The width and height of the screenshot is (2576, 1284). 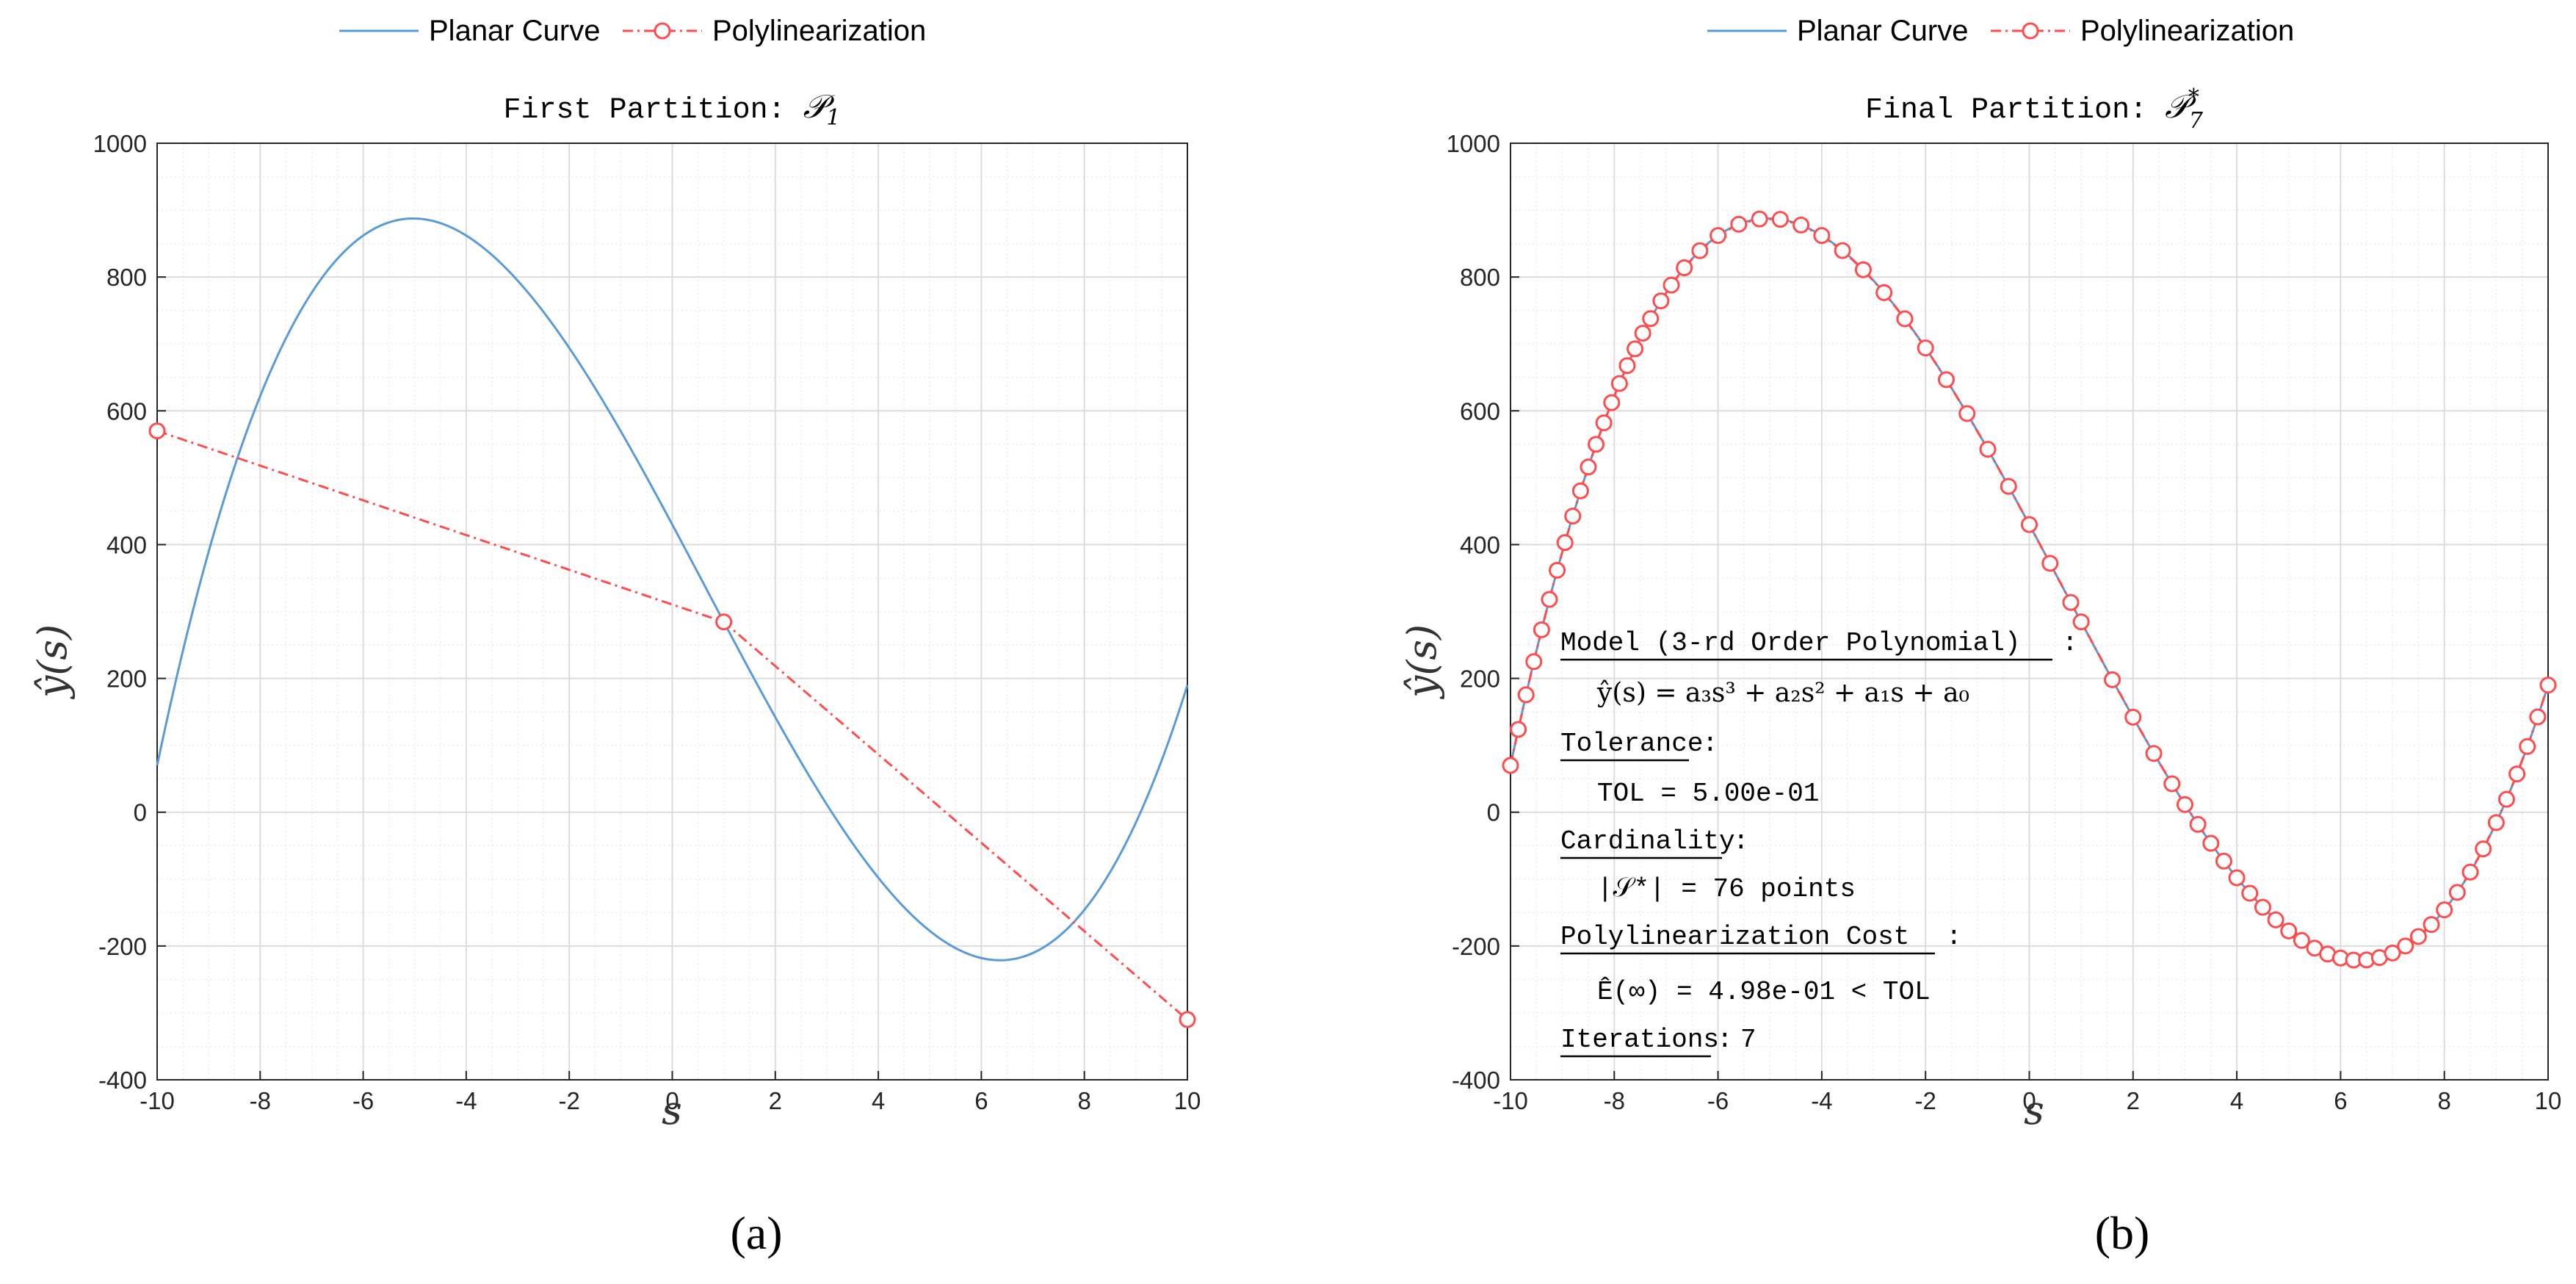 I want to click on legend-b: Planar Curve Polylinearization, so click(x=2000, y=31).